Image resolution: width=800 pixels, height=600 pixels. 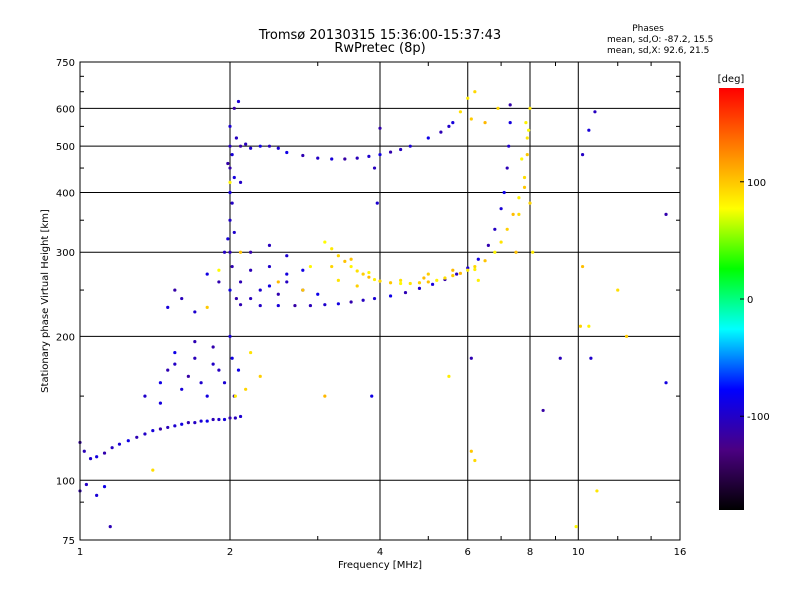 I want to click on colorbar-ticks: 100 0 -100, so click(x=755, y=300).